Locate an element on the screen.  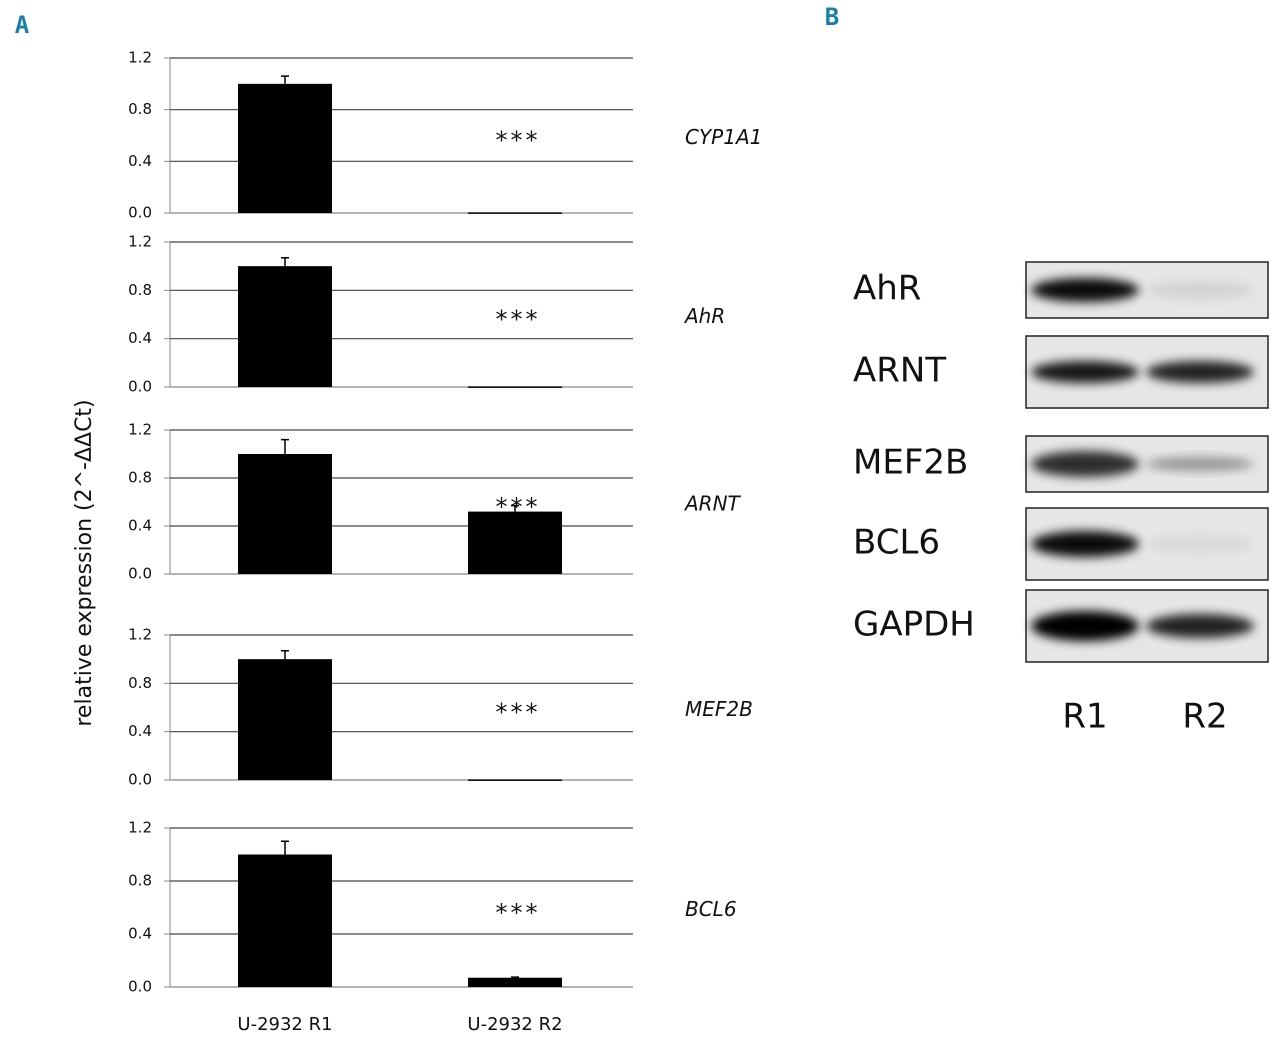
y-axis-label: relative expression (2^-ΔΔCt) is located at coordinates (84, 562).